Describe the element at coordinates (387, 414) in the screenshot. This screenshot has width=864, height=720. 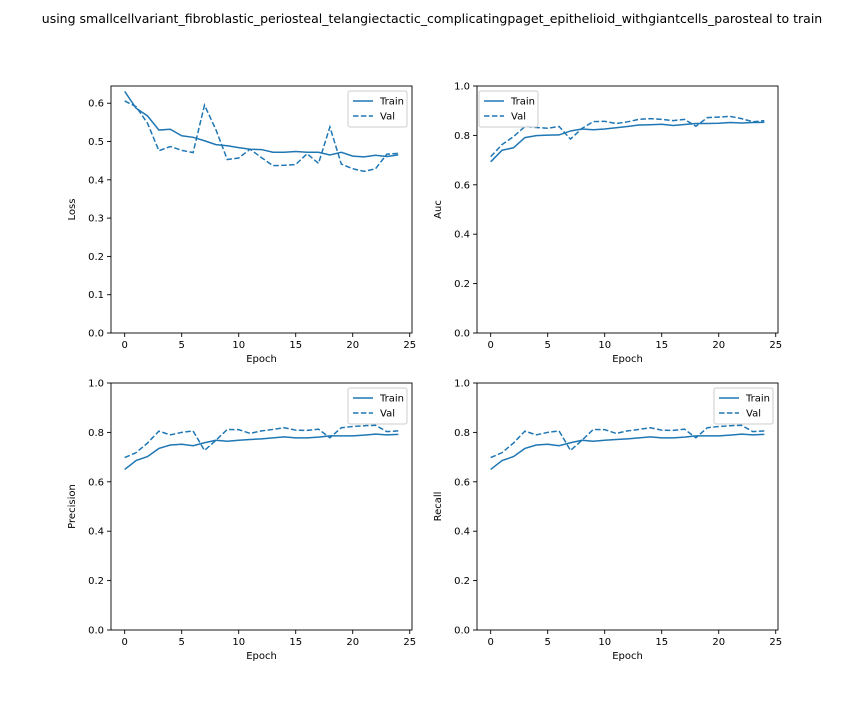
I see `legend-label: Val` at that location.